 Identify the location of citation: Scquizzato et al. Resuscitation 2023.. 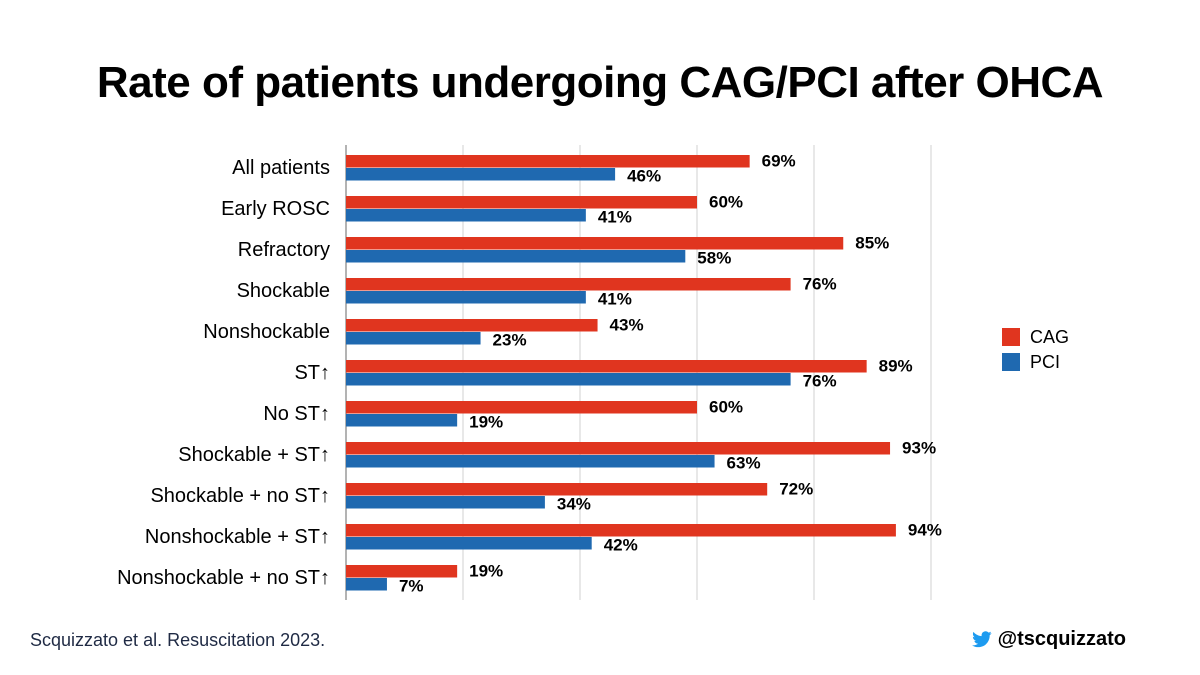
(178, 640).